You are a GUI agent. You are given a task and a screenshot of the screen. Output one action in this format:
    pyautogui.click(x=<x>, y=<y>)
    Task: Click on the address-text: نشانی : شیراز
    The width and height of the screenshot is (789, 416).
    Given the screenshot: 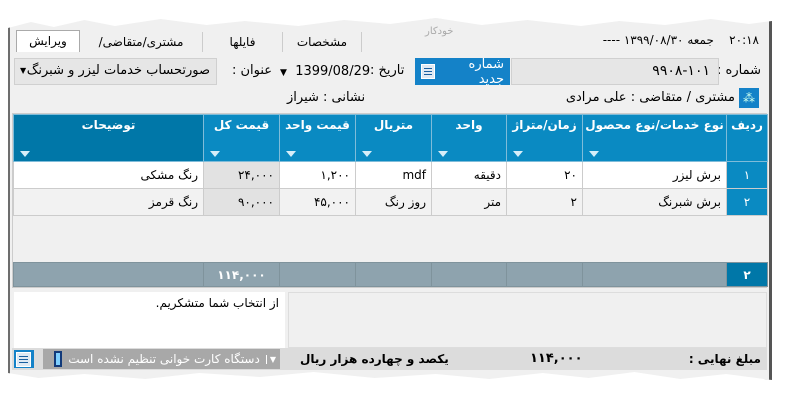 What is the action you would take?
    pyautogui.click(x=326, y=97)
    